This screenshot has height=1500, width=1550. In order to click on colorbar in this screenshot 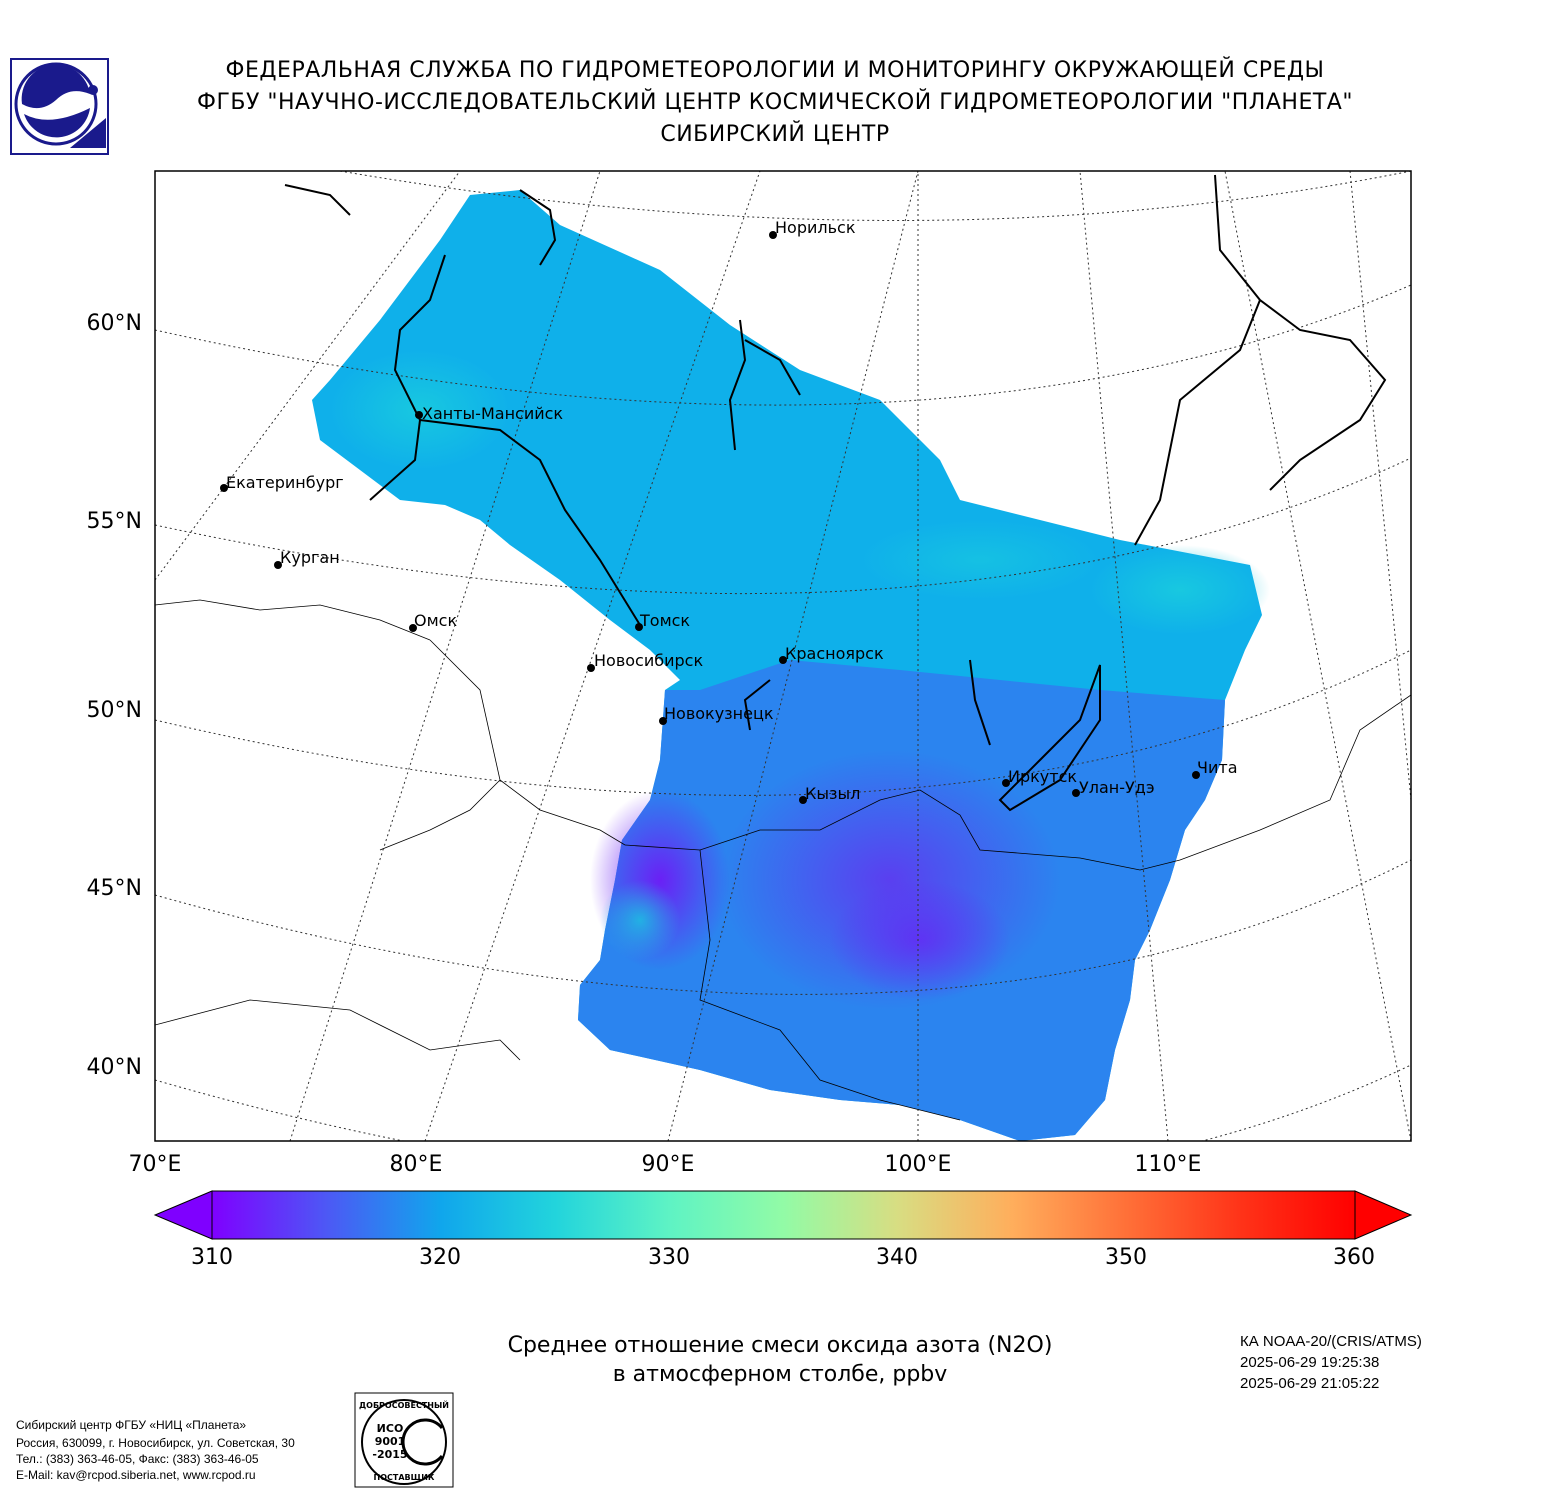, I will do `click(783, 1215)`.